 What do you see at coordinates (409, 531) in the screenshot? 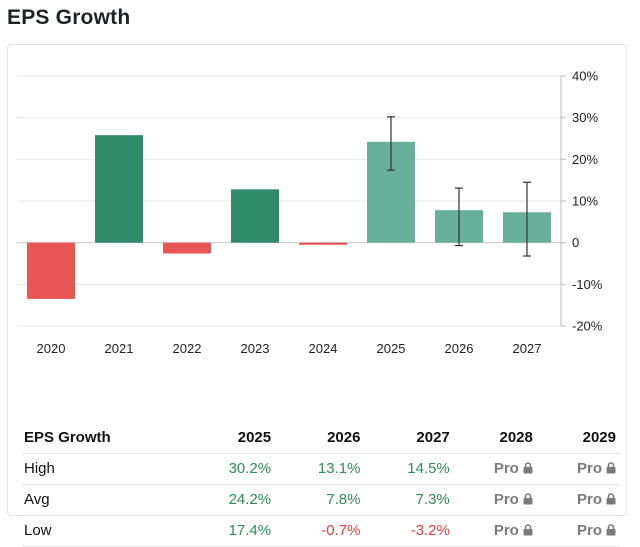
I see `value-cell: -3.2%` at bounding box center [409, 531].